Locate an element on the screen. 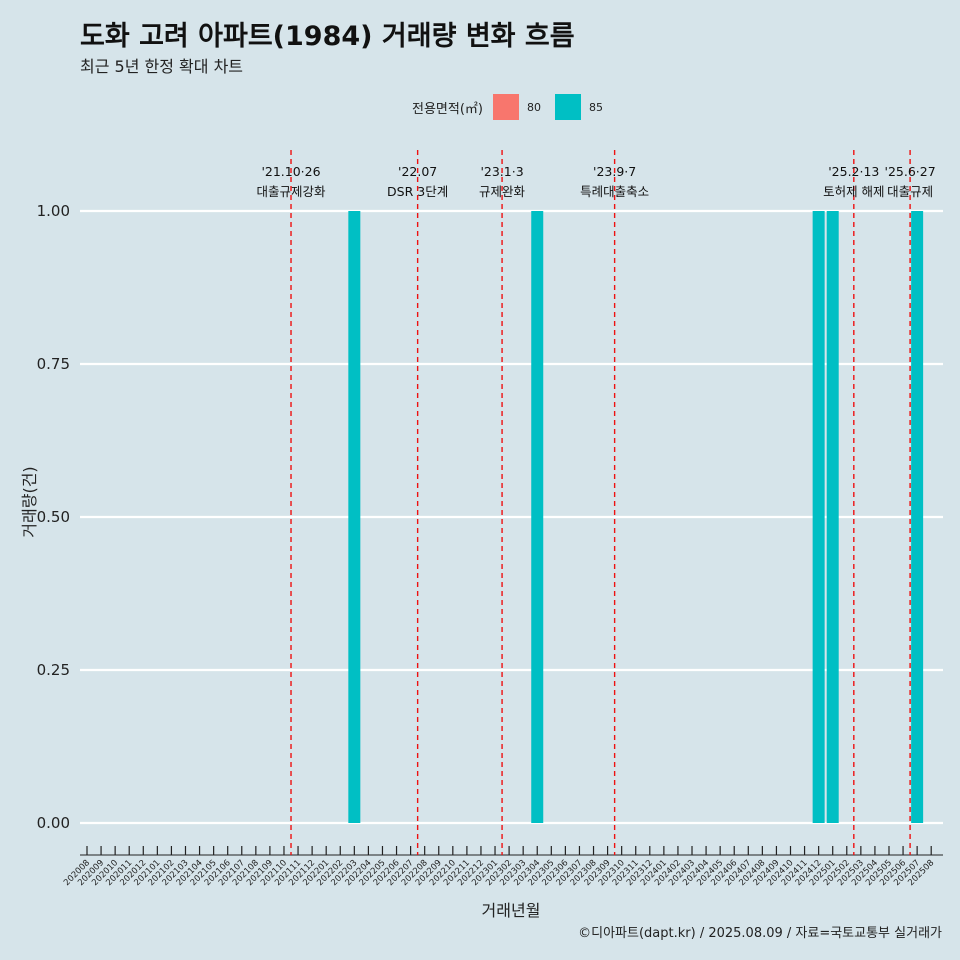 The width and height of the screenshot is (960, 960). legend-title: 전용면적(㎡) is located at coordinates (447, 109).